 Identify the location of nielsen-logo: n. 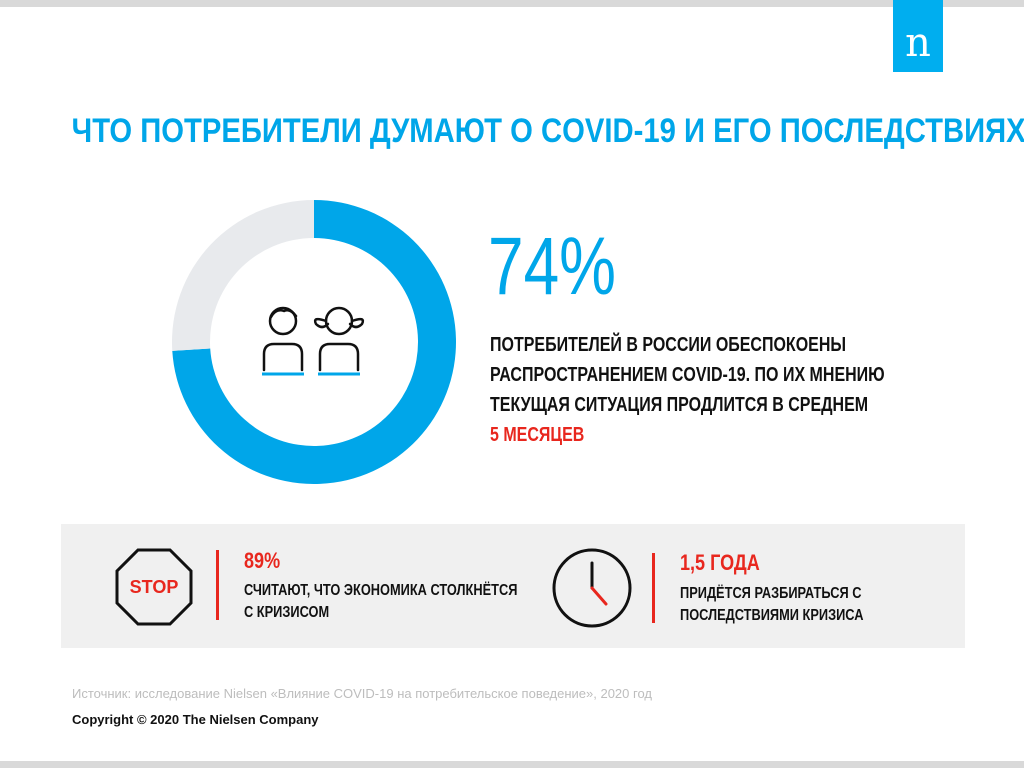
(918, 36).